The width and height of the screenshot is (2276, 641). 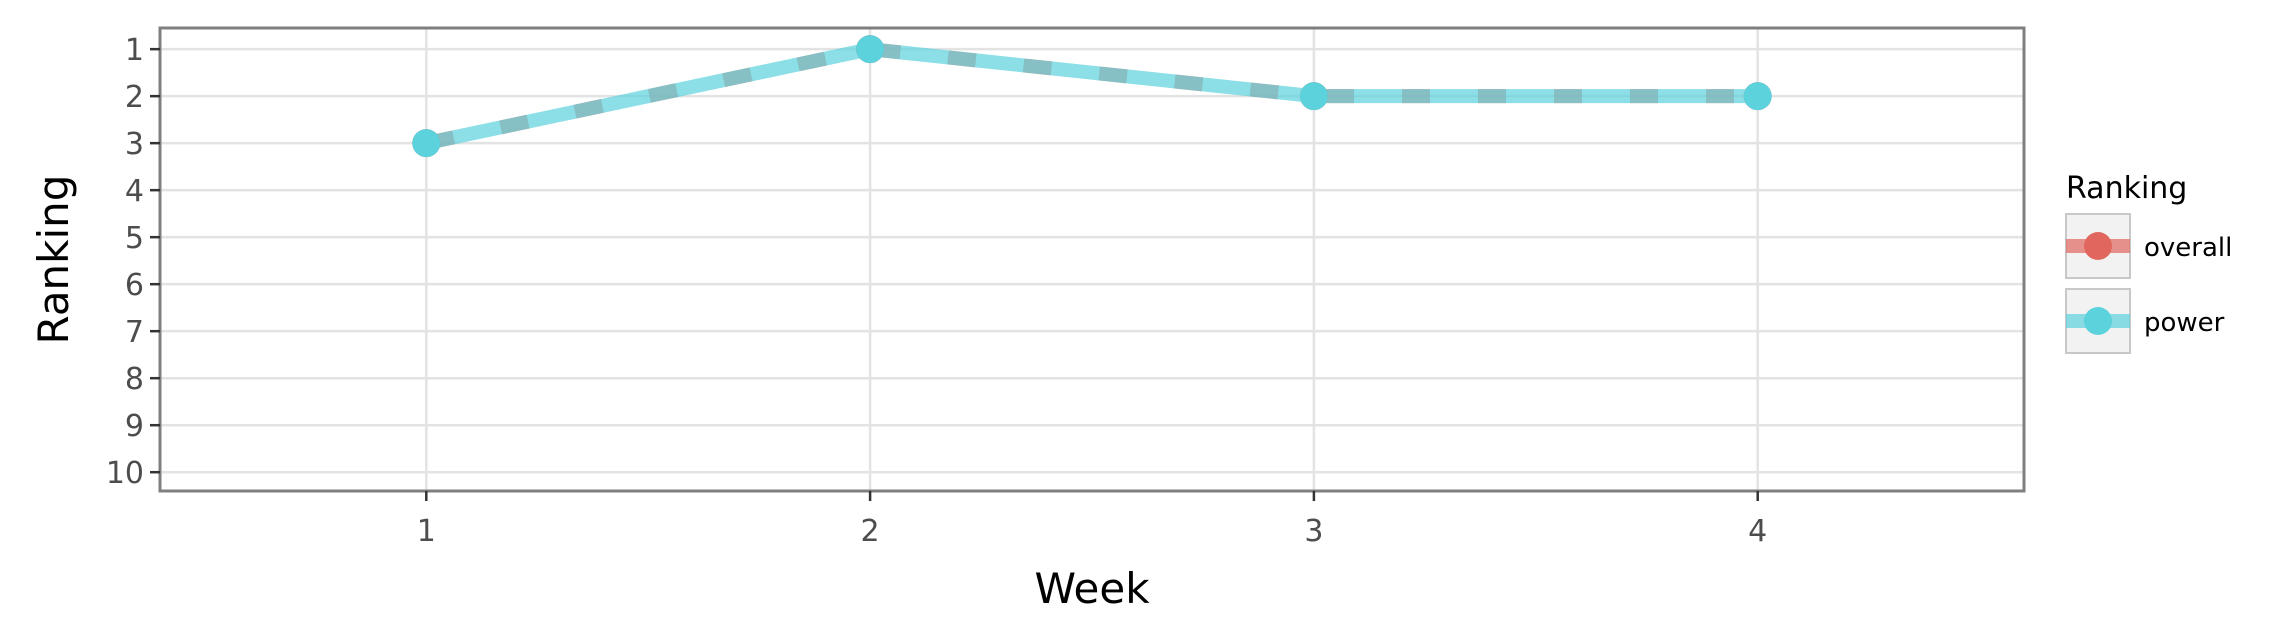 I want to click on y-tick-label: 7, so click(x=134, y=332).